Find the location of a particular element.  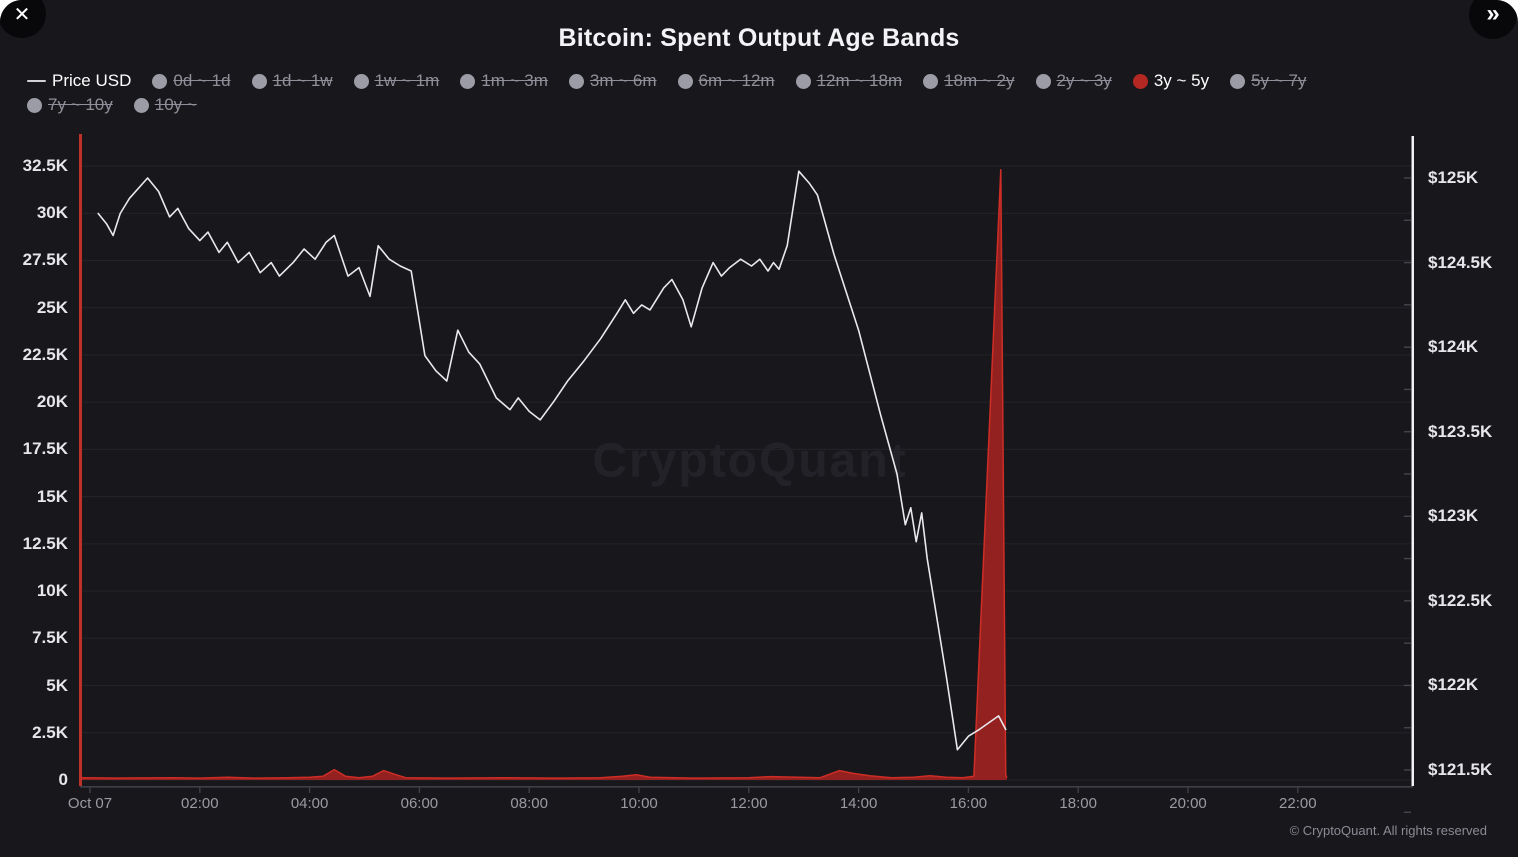

right-y-axis-label: $123.5K is located at coordinates (1460, 431).